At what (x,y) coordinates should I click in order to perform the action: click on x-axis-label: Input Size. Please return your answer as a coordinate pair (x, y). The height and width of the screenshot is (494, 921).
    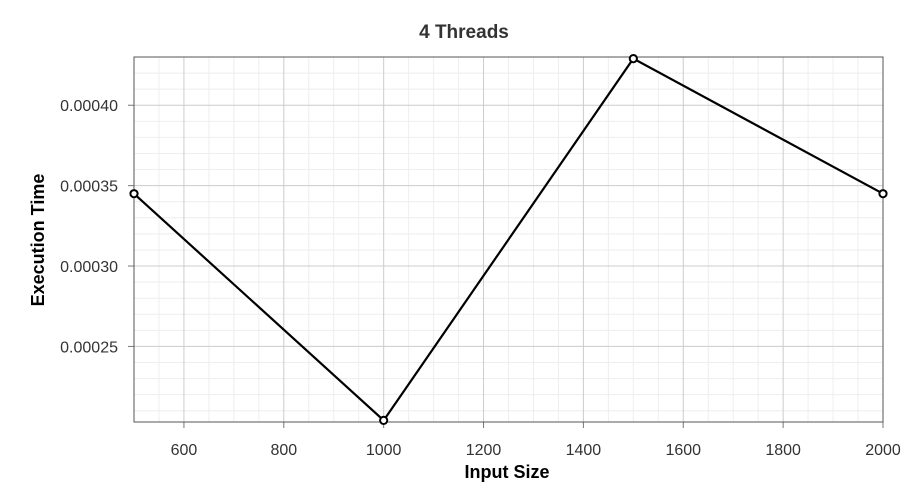
    Looking at the image, I should click on (507, 472).